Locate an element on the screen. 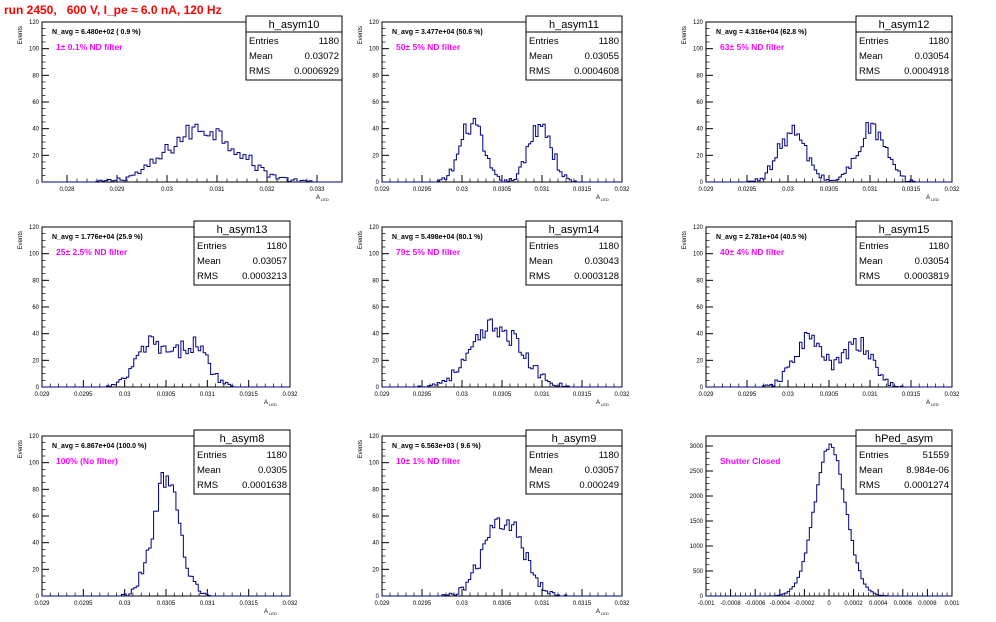  stats-value-rms: 0.000249 is located at coordinates (599, 485).